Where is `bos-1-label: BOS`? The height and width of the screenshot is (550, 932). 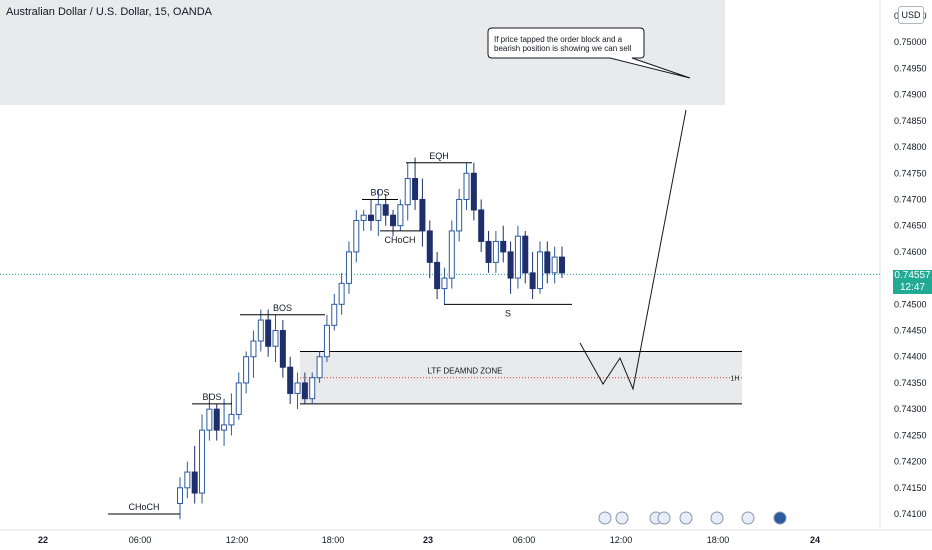 bos-1-label: BOS is located at coordinates (211, 397).